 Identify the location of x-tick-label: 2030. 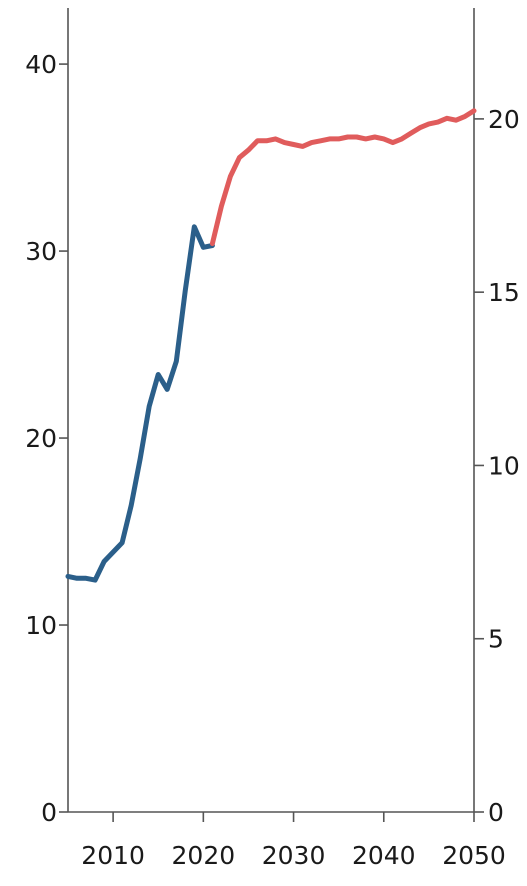
(294, 855).